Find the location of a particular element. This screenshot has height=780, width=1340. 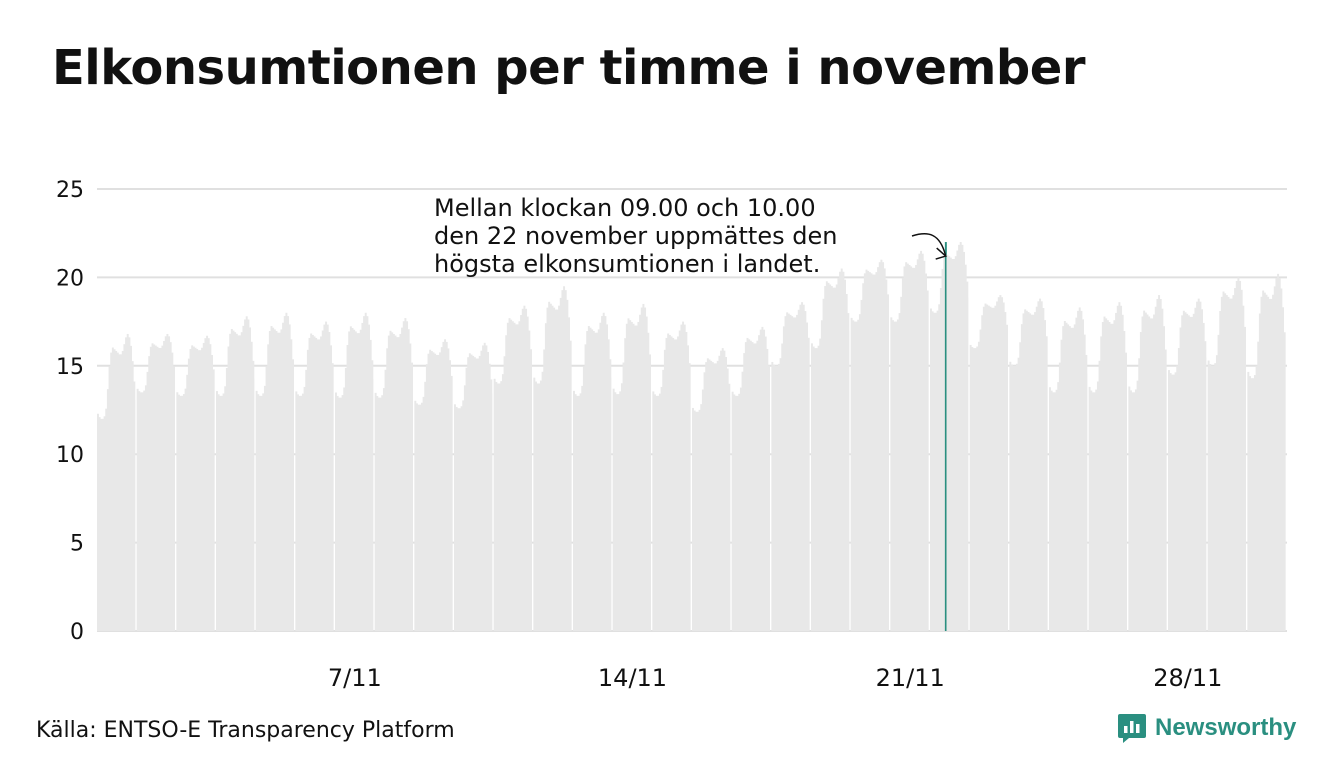

page-title: Elkonsumtionen per timme i november is located at coordinates (569, 68).